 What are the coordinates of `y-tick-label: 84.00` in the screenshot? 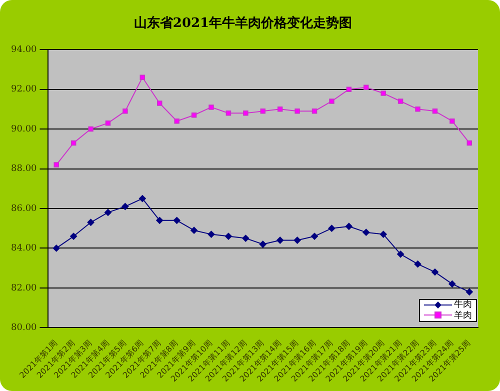 It's located at (24, 249).